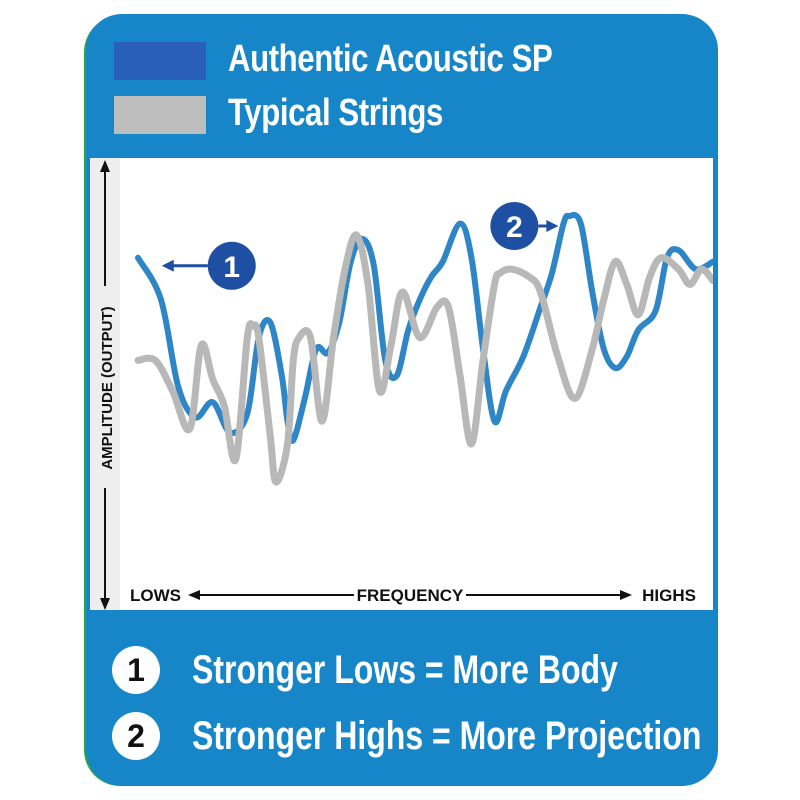 The image size is (800, 800). Describe the element at coordinates (105, 604) in the screenshot. I see `y-axis-arrowhead-down-icon` at that location.